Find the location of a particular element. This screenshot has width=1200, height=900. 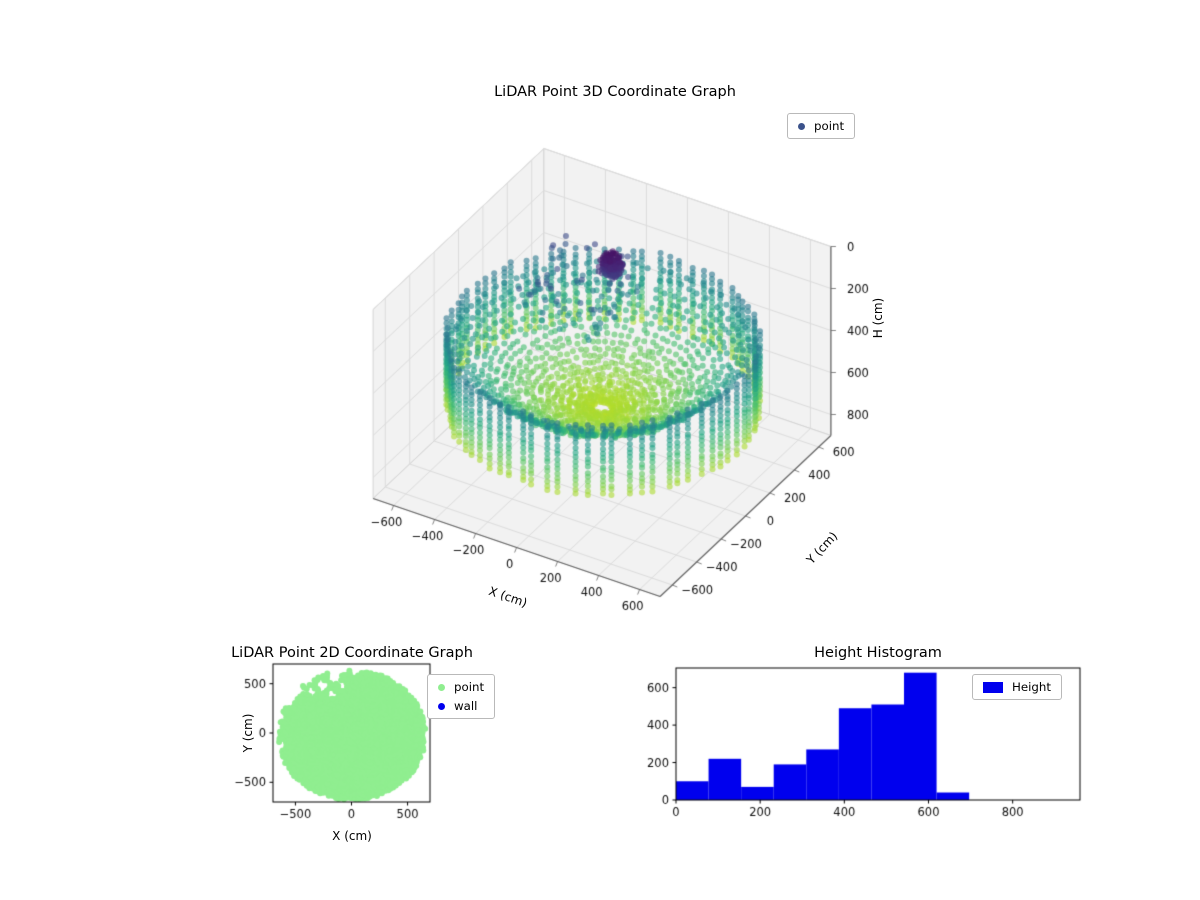

plot3d-legend: point is located at coordinates (821, 126).